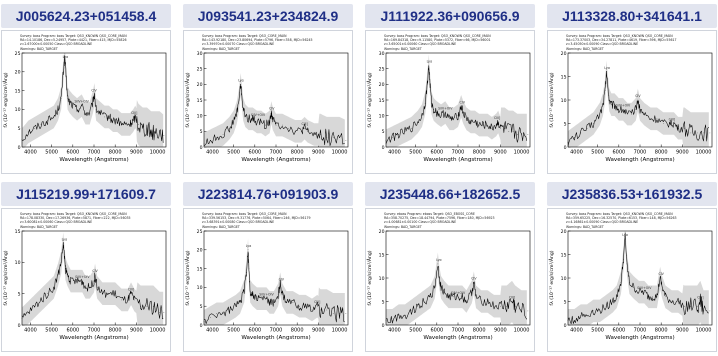 The image size is (718, 356). I want to click on object-id-title: J005624.23+051458.4, so click(86, 16).